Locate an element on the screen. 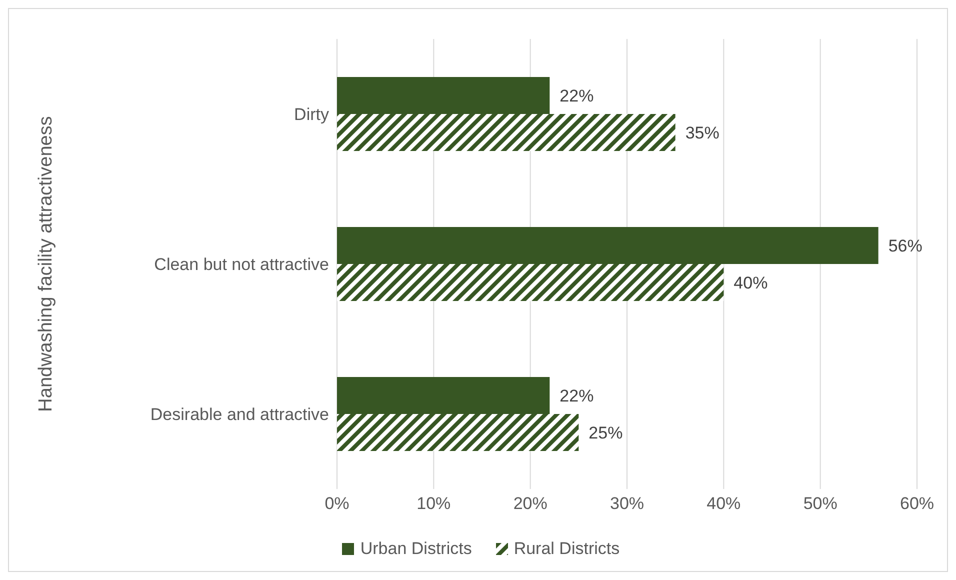  legend-label: Rural Districts is located at coordinates (566, 549).